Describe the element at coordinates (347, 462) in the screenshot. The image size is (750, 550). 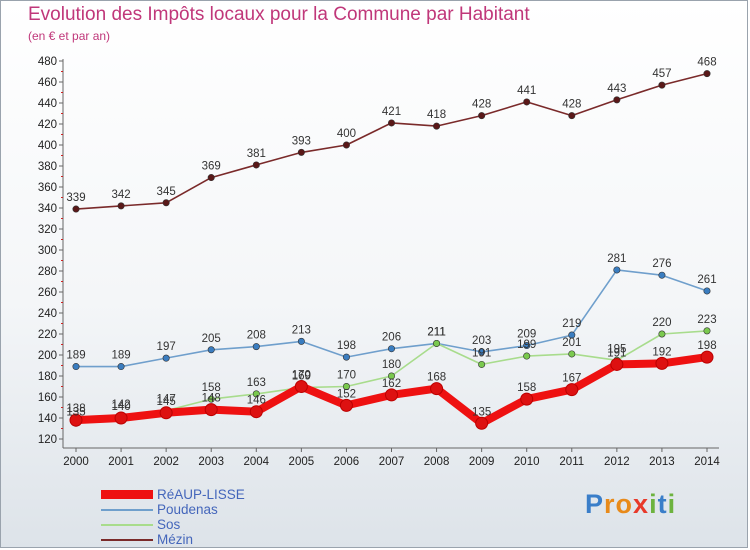
I see `x-tick-label: 2006` at that location.